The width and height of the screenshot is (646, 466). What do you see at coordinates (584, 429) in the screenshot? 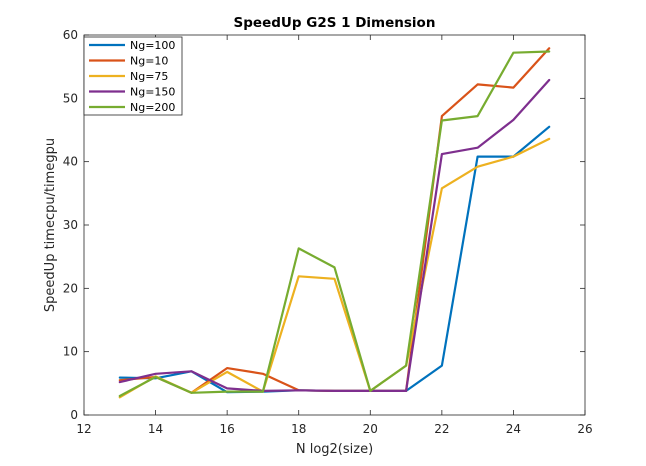
I see `x-tick-label: 26` at bounding box center [584, 429].